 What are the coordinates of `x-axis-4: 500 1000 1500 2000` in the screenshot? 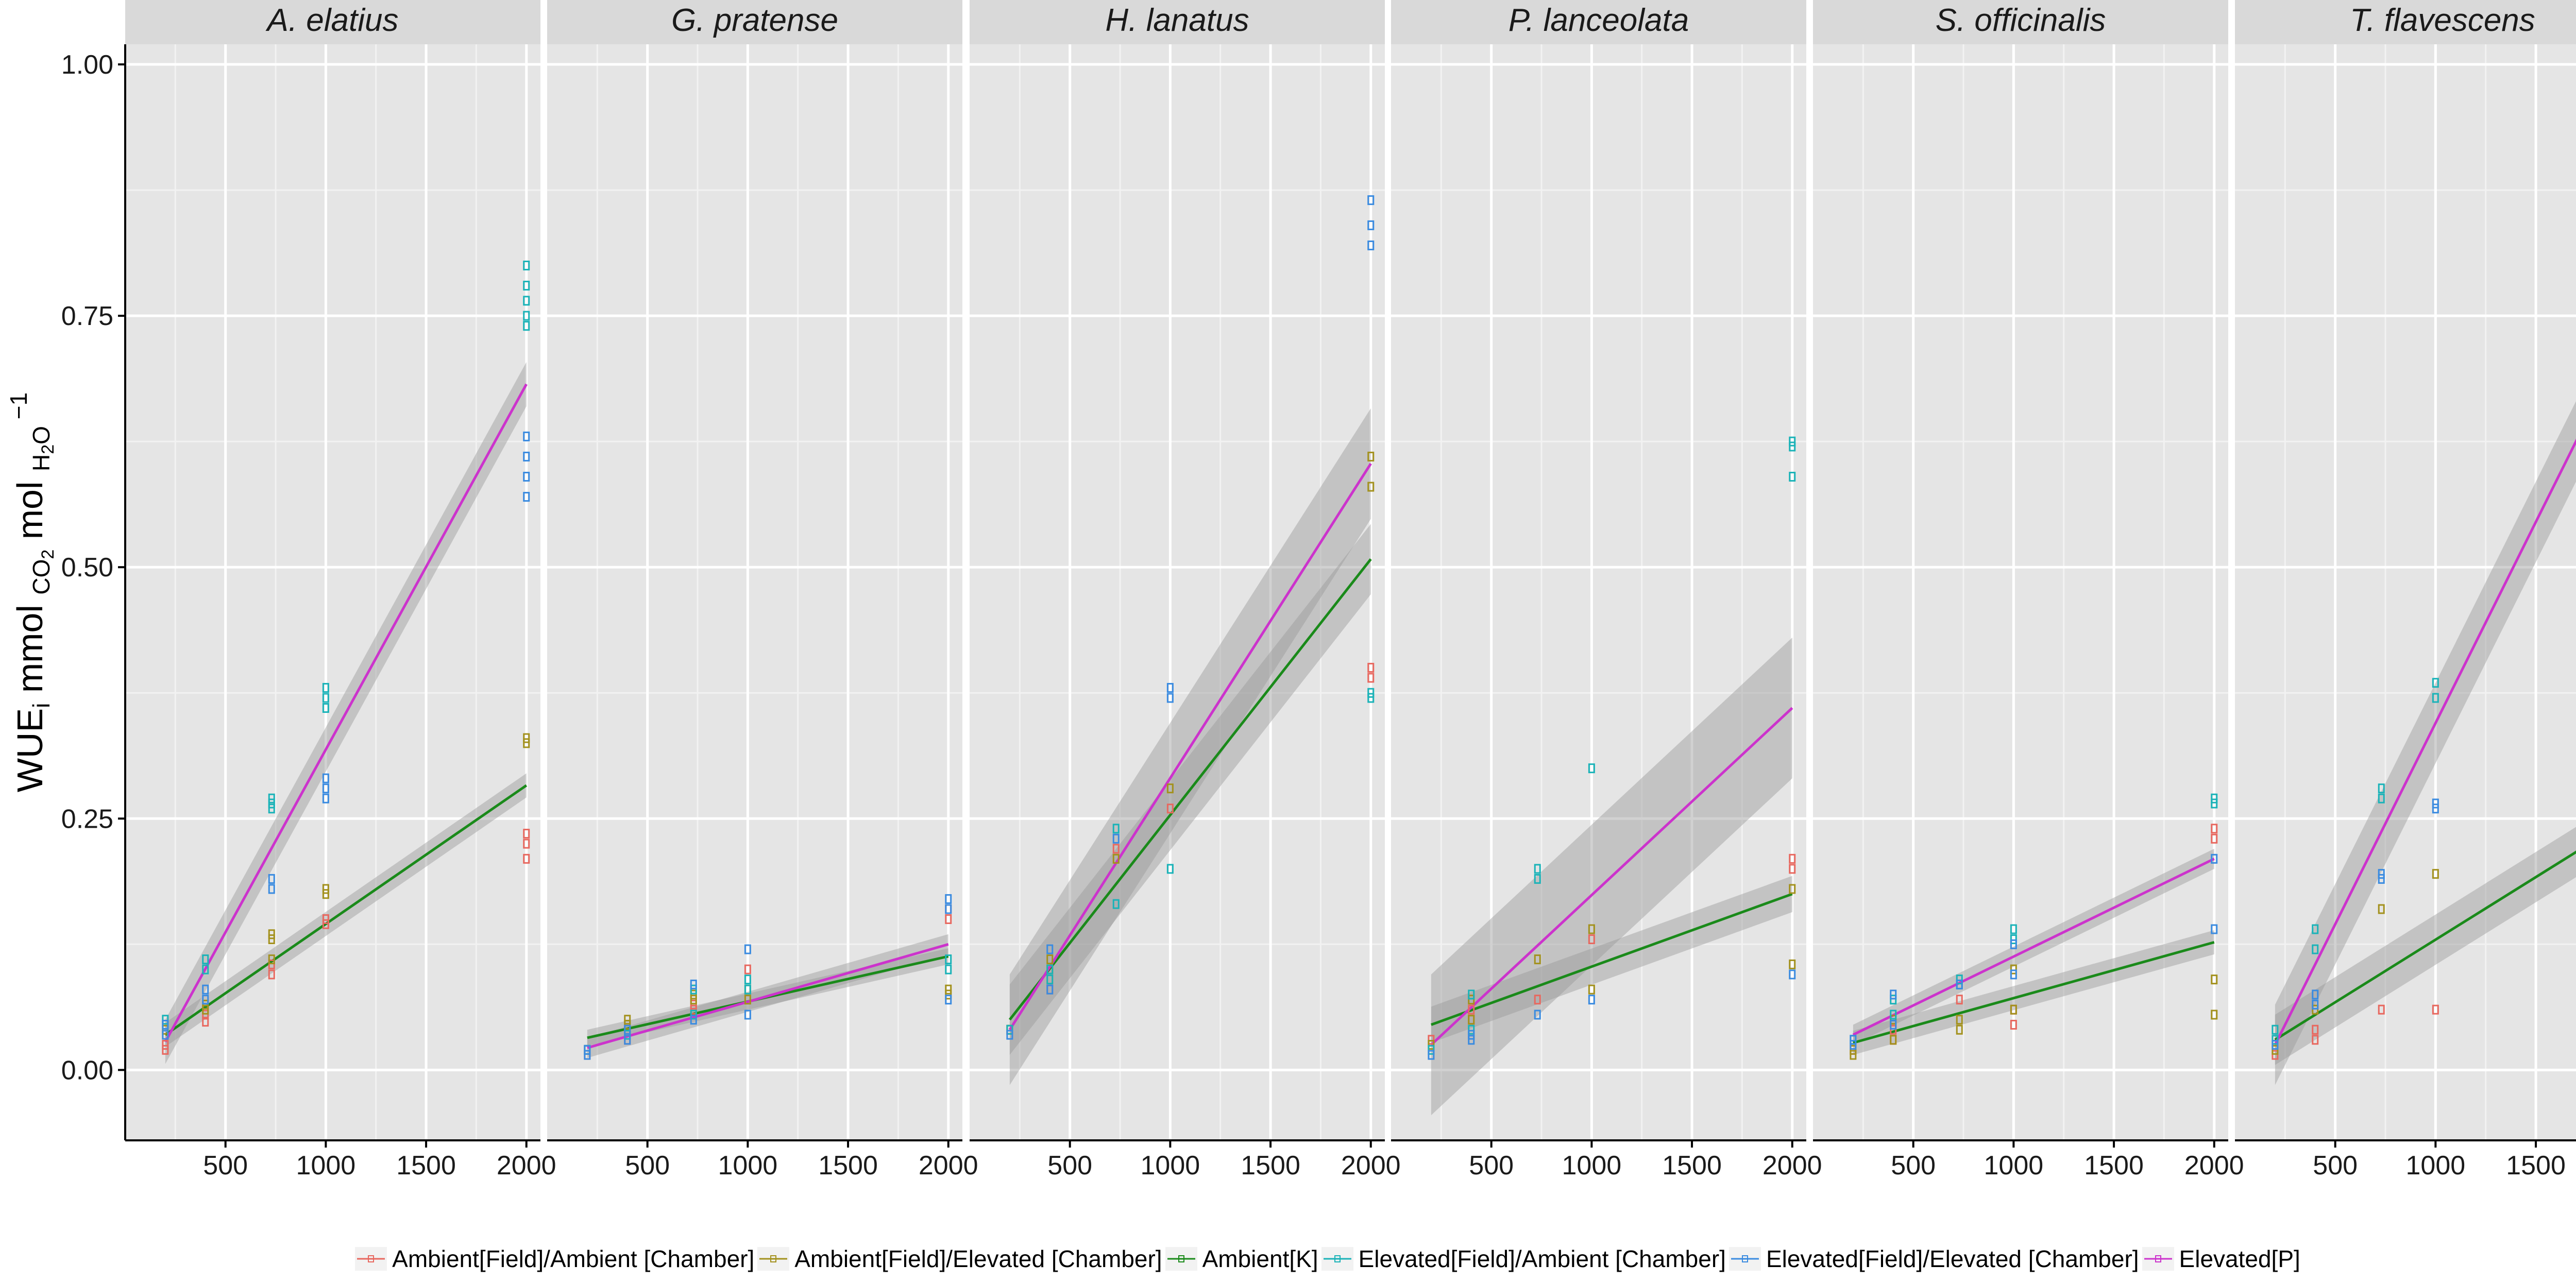 It's located at (1606, 1160).